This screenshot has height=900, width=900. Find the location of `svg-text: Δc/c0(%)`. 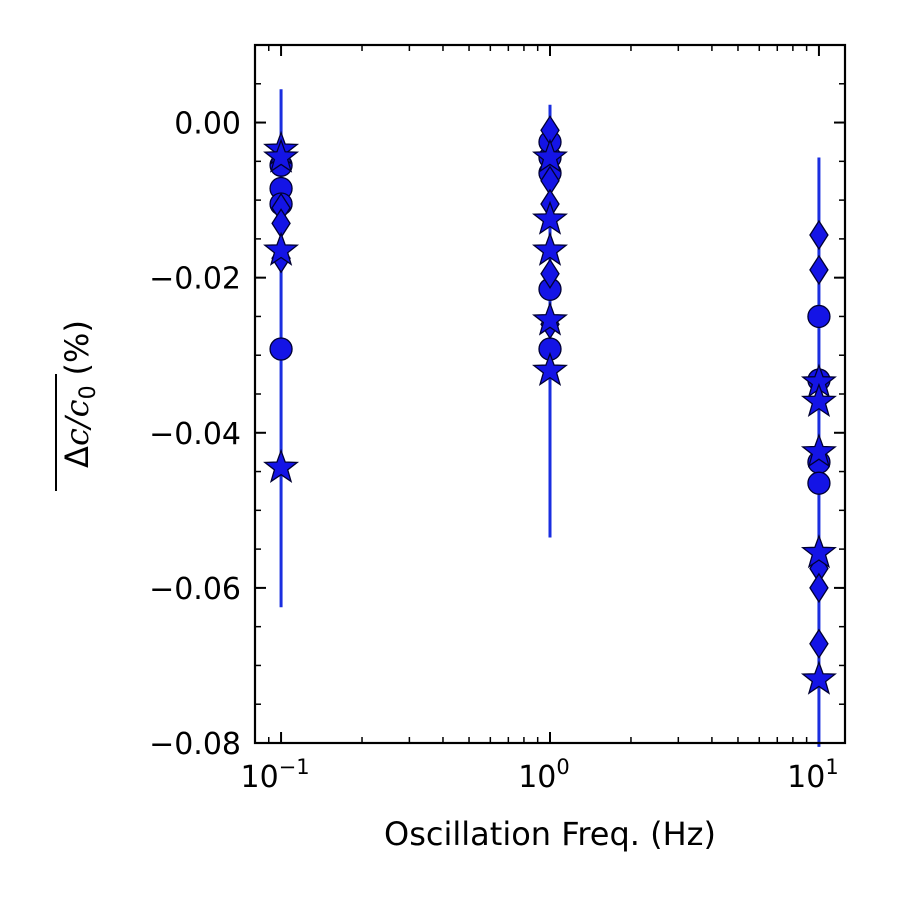

svg-text: Δc/c0(%) is located at coordinates (79, 394).